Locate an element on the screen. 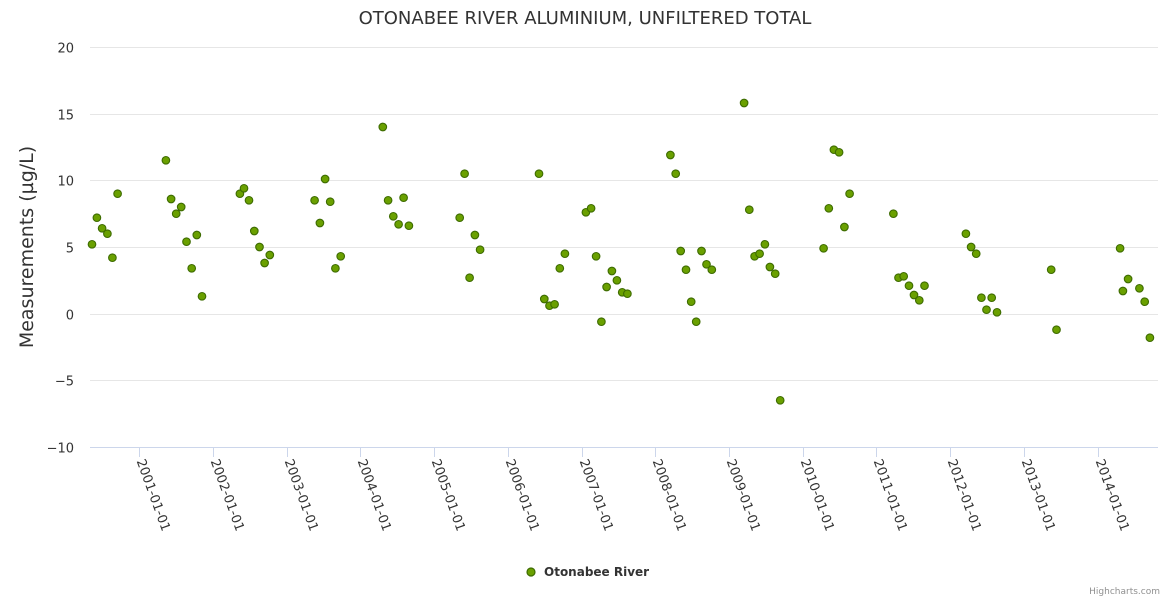 The height and width of the screenshot is (600, 1170). y-tick-label: −5 is located at coordinates (64, 382).